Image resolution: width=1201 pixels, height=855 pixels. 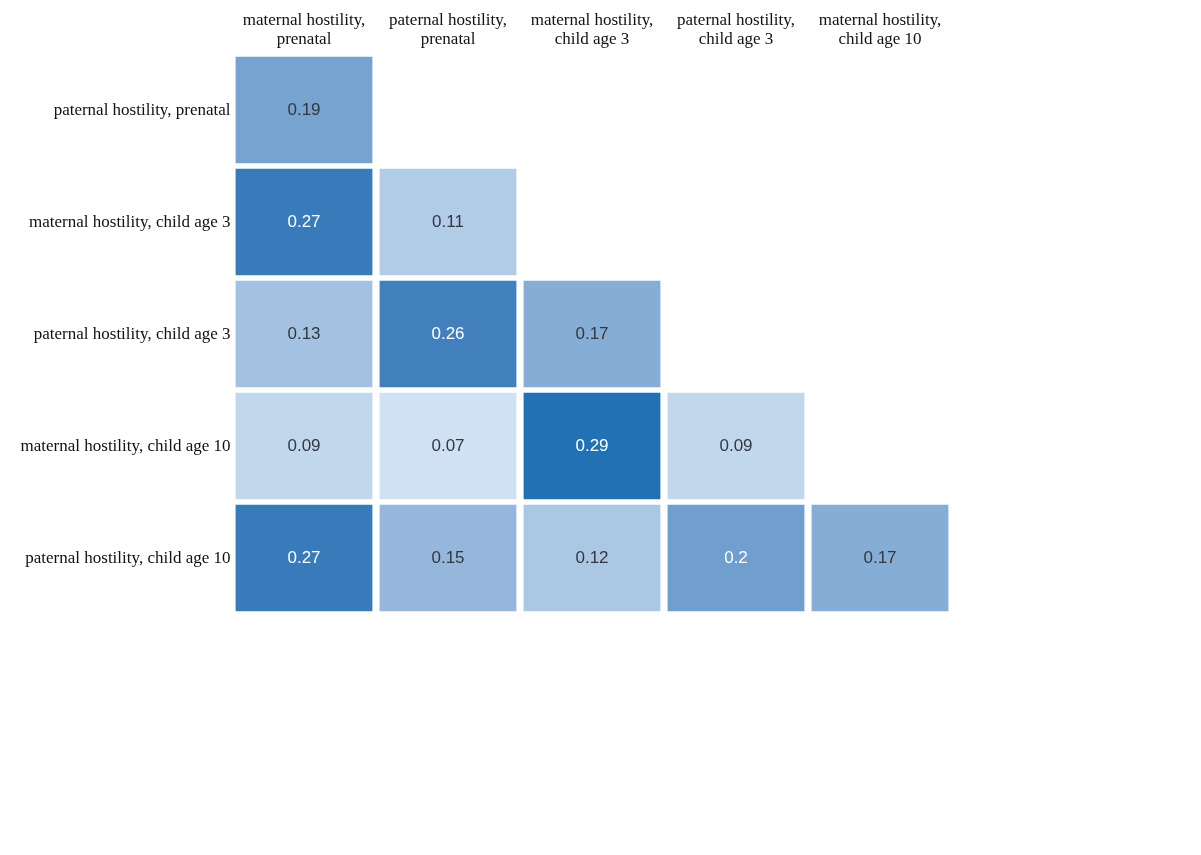 What do you see at coordinates (592, 445) in the screenshot?
I see `data-label: 0.29` at bounding box center [592, 445].